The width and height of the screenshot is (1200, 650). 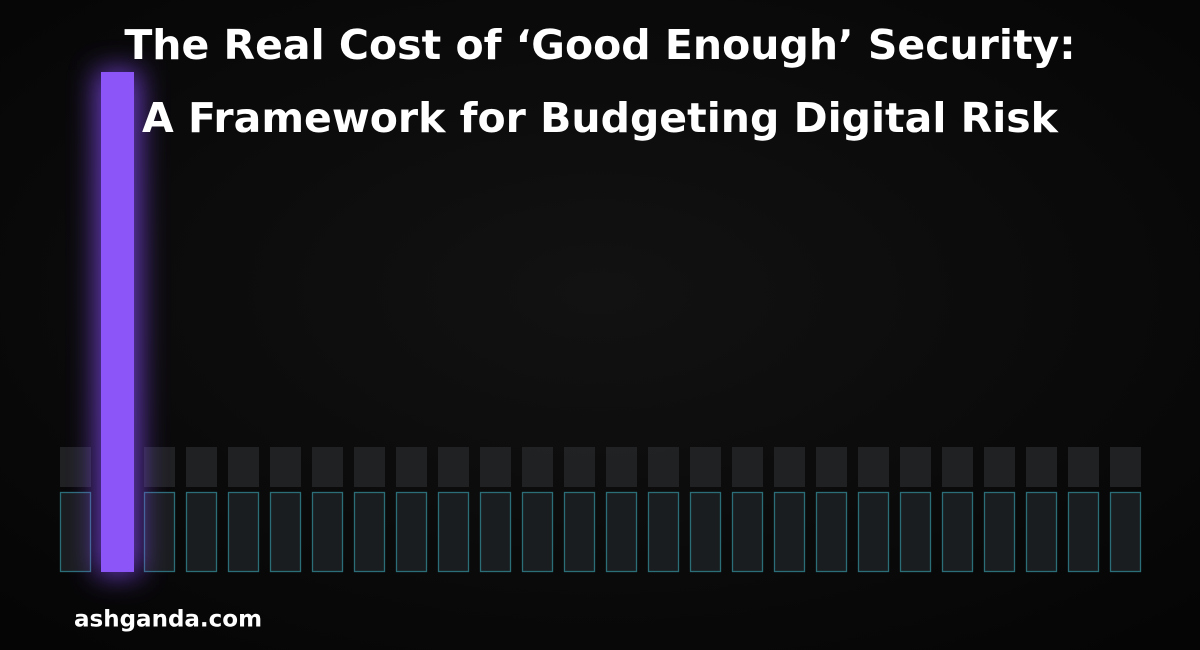 I want to click on site-name: ashganda.com, so click(x=168, y=620).